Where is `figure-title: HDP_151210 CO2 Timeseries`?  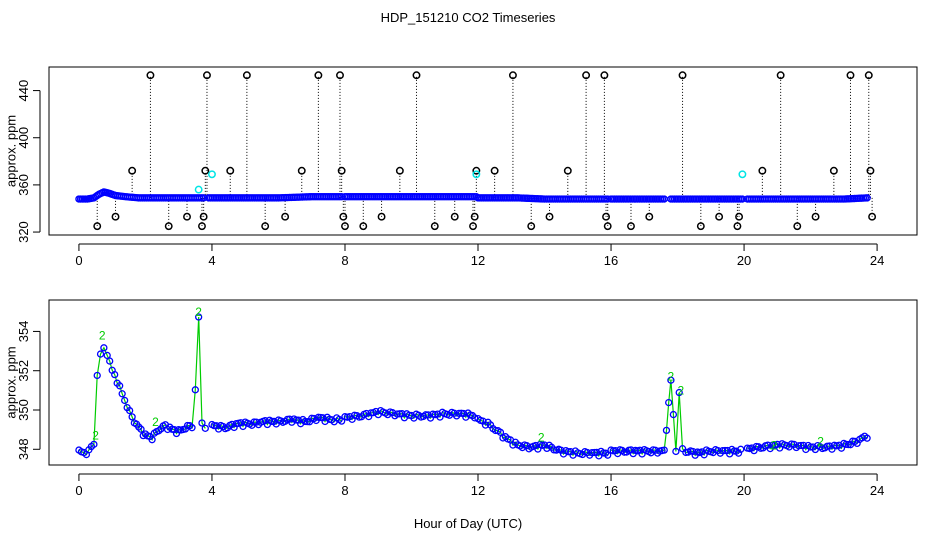
figure-title: HDP_151210 CO2 Timeseries is located at coordinates (468, 17).